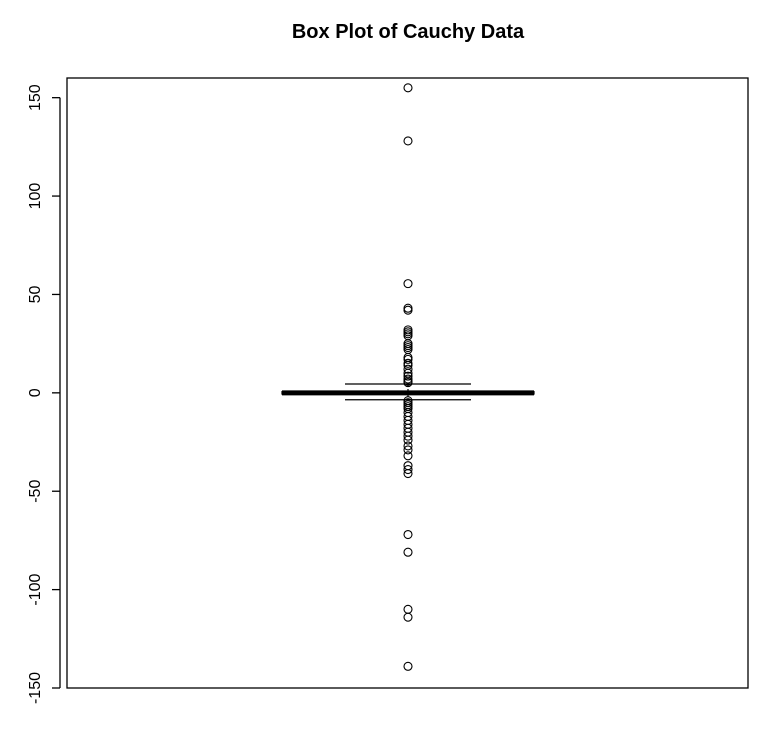 This screenshot has height=730, width=778. I want to click on chart-title: Box Plot of Cauchy Data, so click(408, 32).